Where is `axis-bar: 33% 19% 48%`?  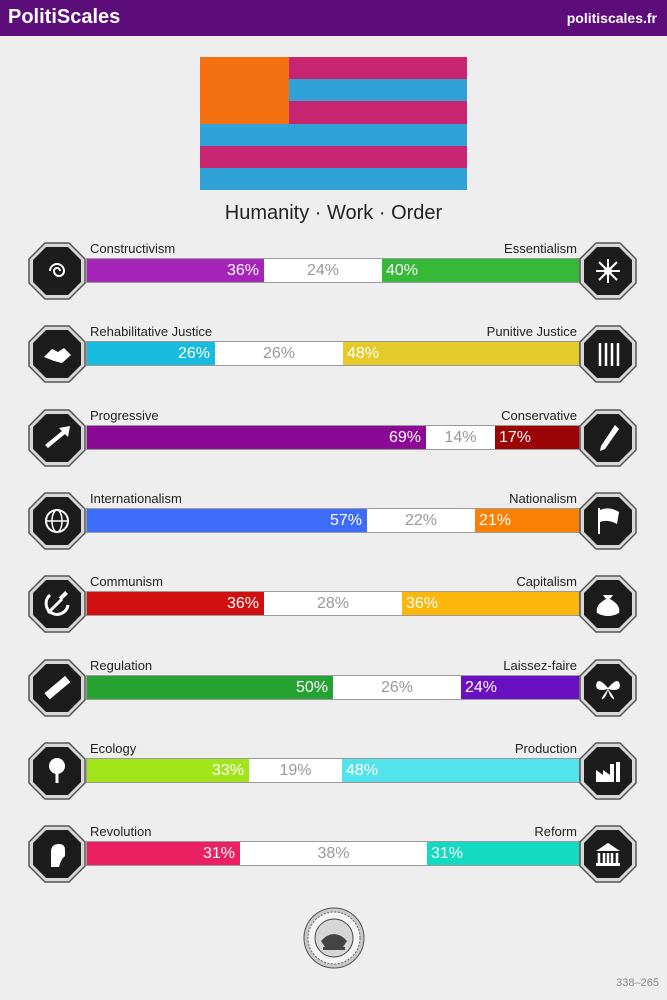
axis-bar: 33% 19% 48% is located at coordinates (333, 770).